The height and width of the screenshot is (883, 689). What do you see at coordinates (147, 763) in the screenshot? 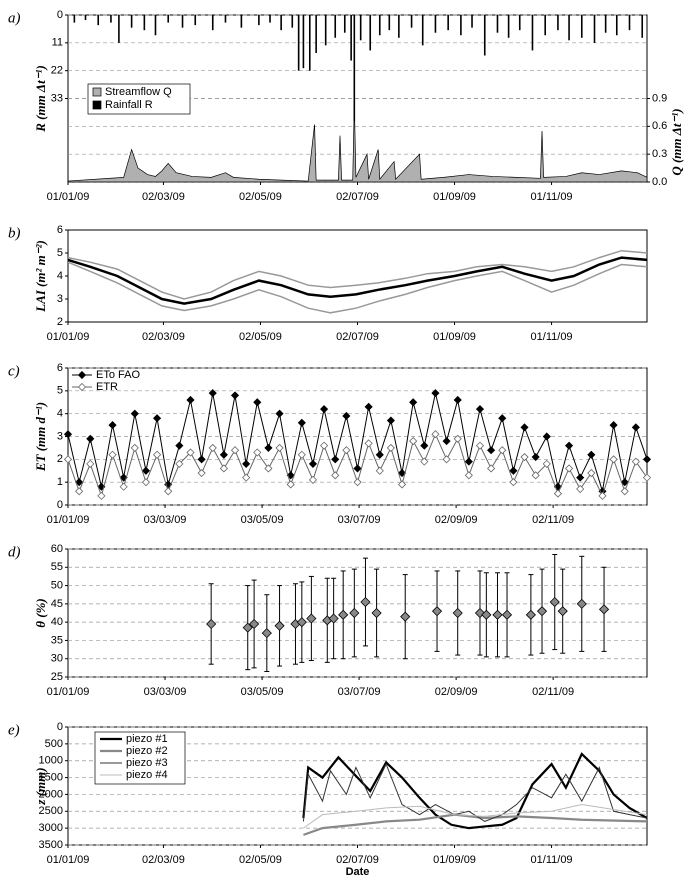
I see `legend-label: piezo #3` at bounding box center [147, 763].